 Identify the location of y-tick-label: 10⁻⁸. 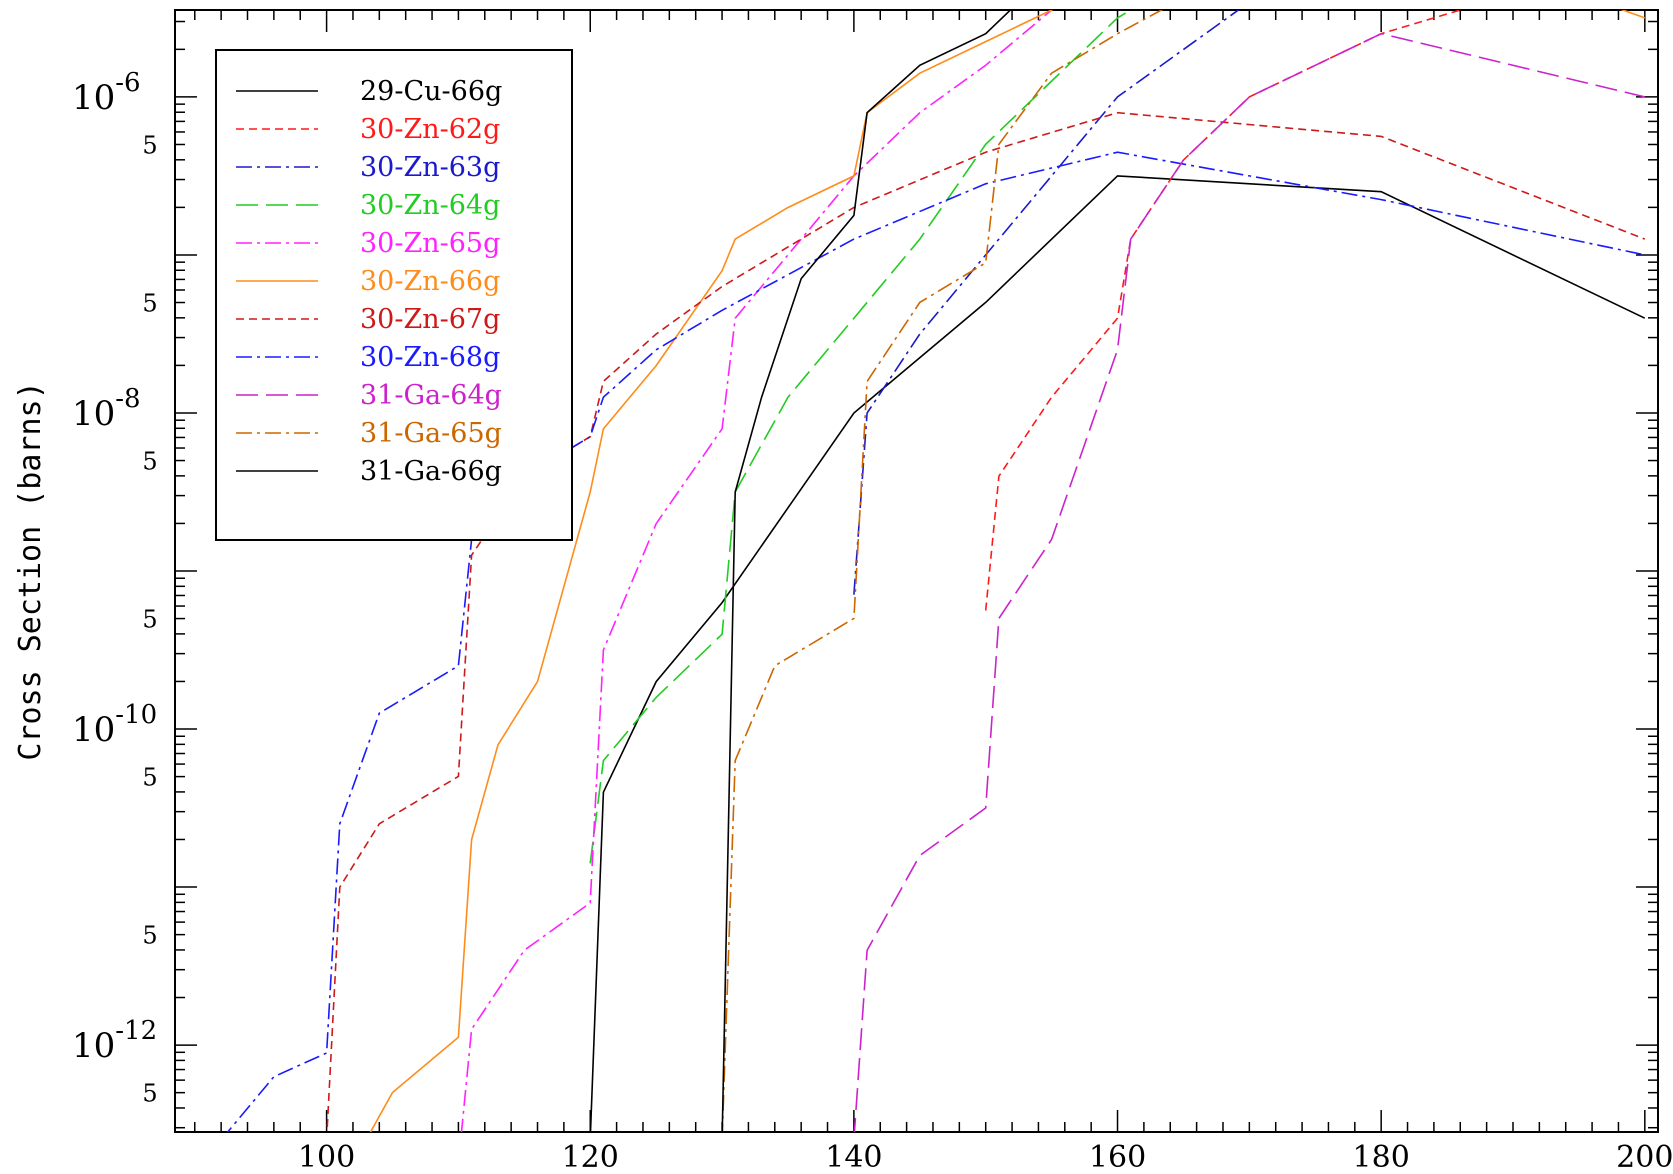
(106, 409).